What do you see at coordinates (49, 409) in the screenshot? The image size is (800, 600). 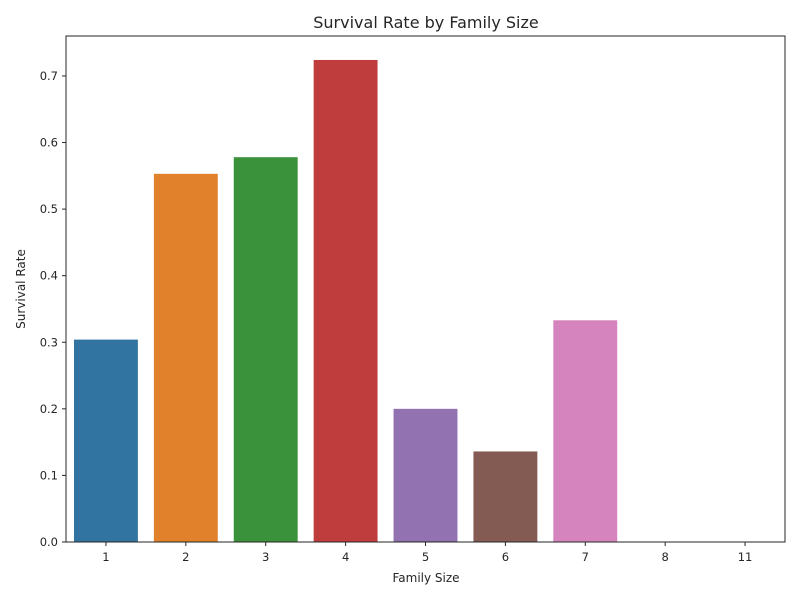 I see `y-tick-label-0.2: 0.2` at bounding box center [49, 409].